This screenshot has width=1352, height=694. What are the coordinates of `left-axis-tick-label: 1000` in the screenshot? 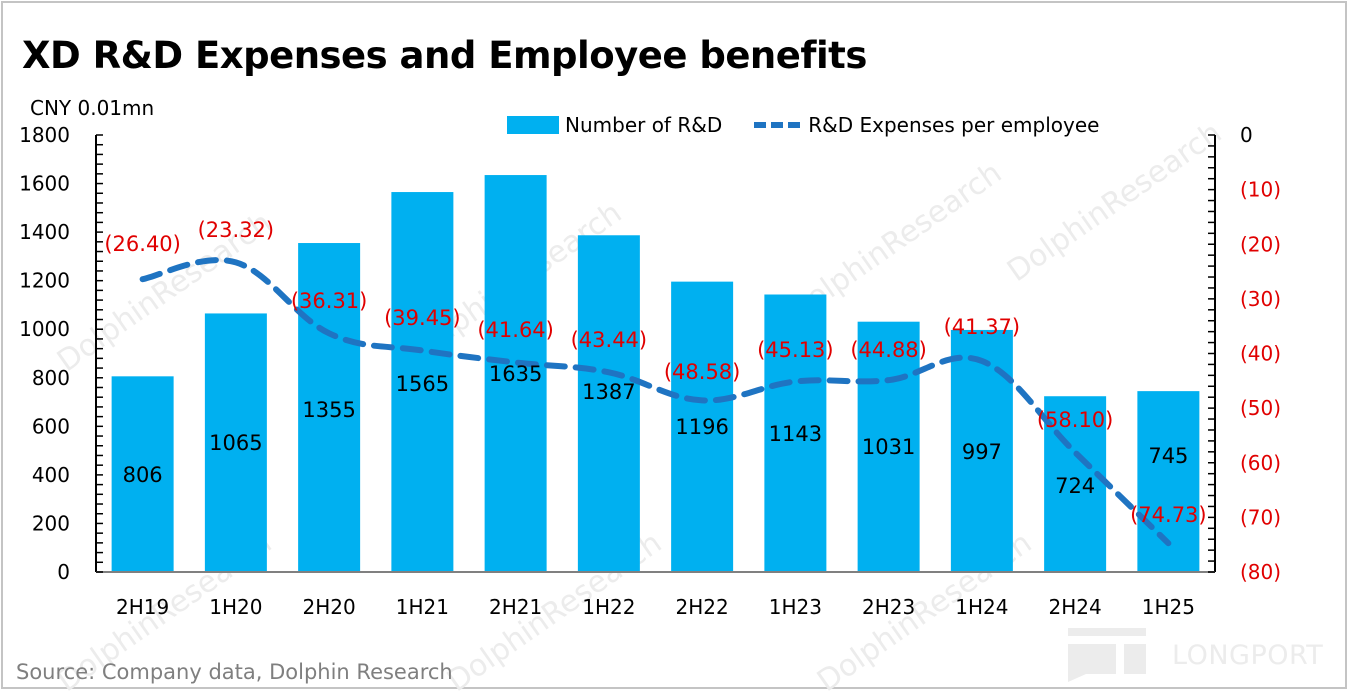 It's located at (44, 329).